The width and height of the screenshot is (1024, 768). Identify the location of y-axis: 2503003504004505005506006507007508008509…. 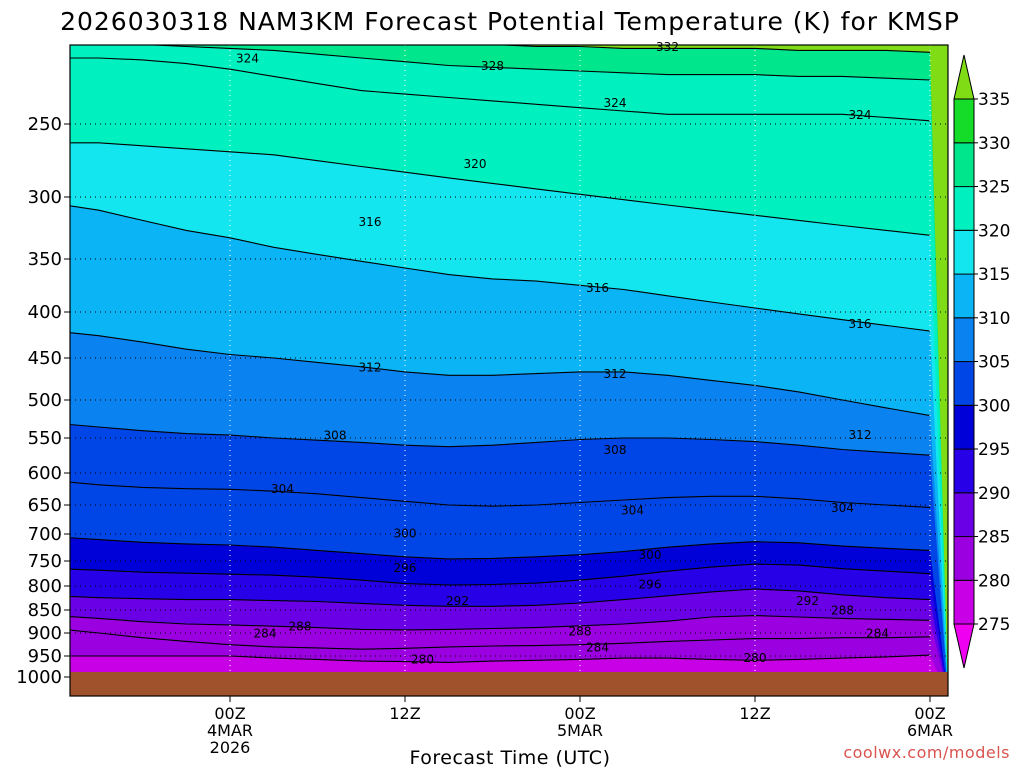
(43, 401).